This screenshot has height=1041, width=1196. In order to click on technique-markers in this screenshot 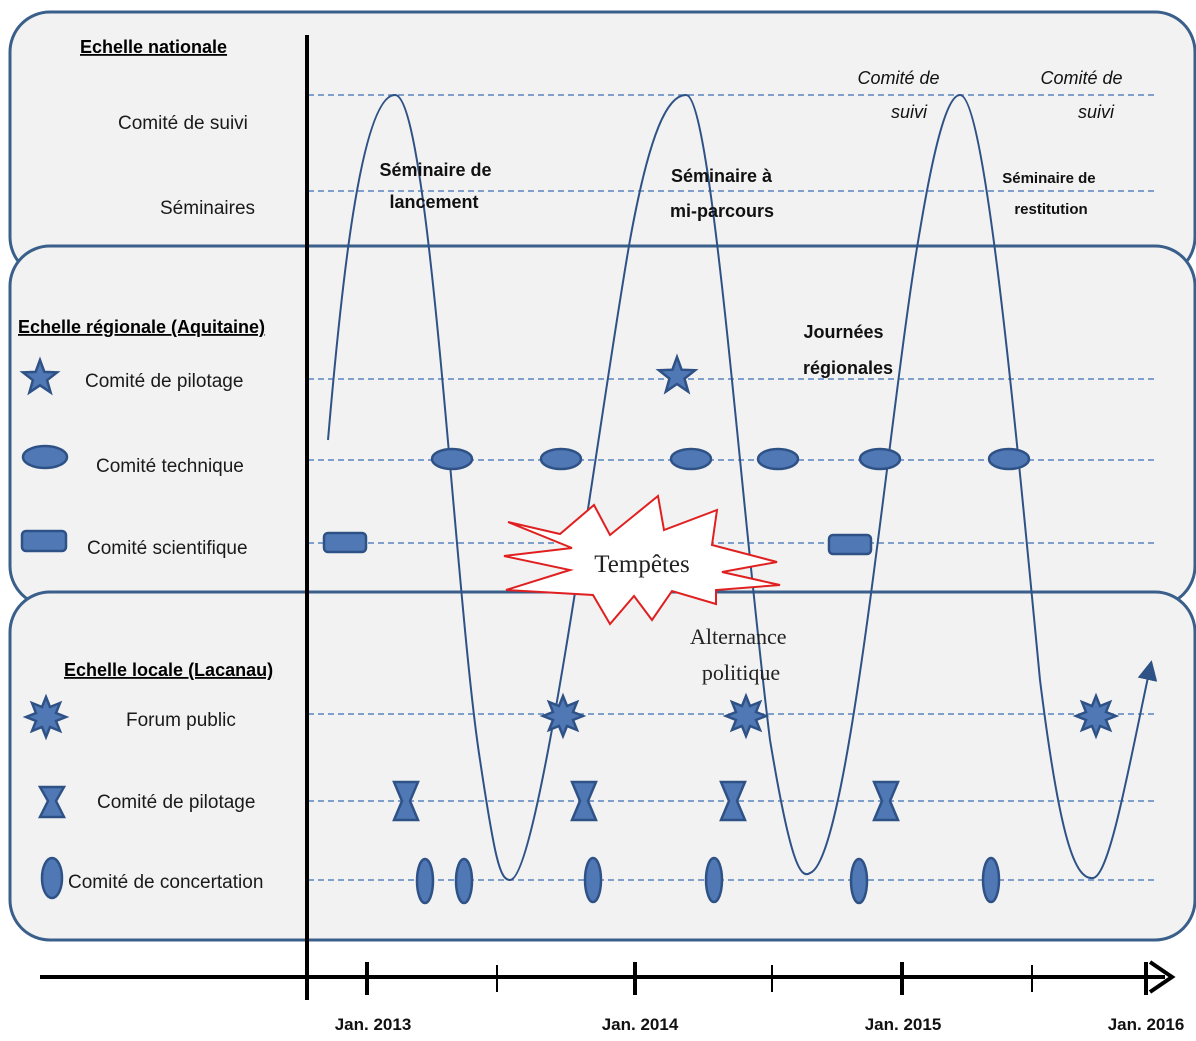, I will do `click(730, 459)`.